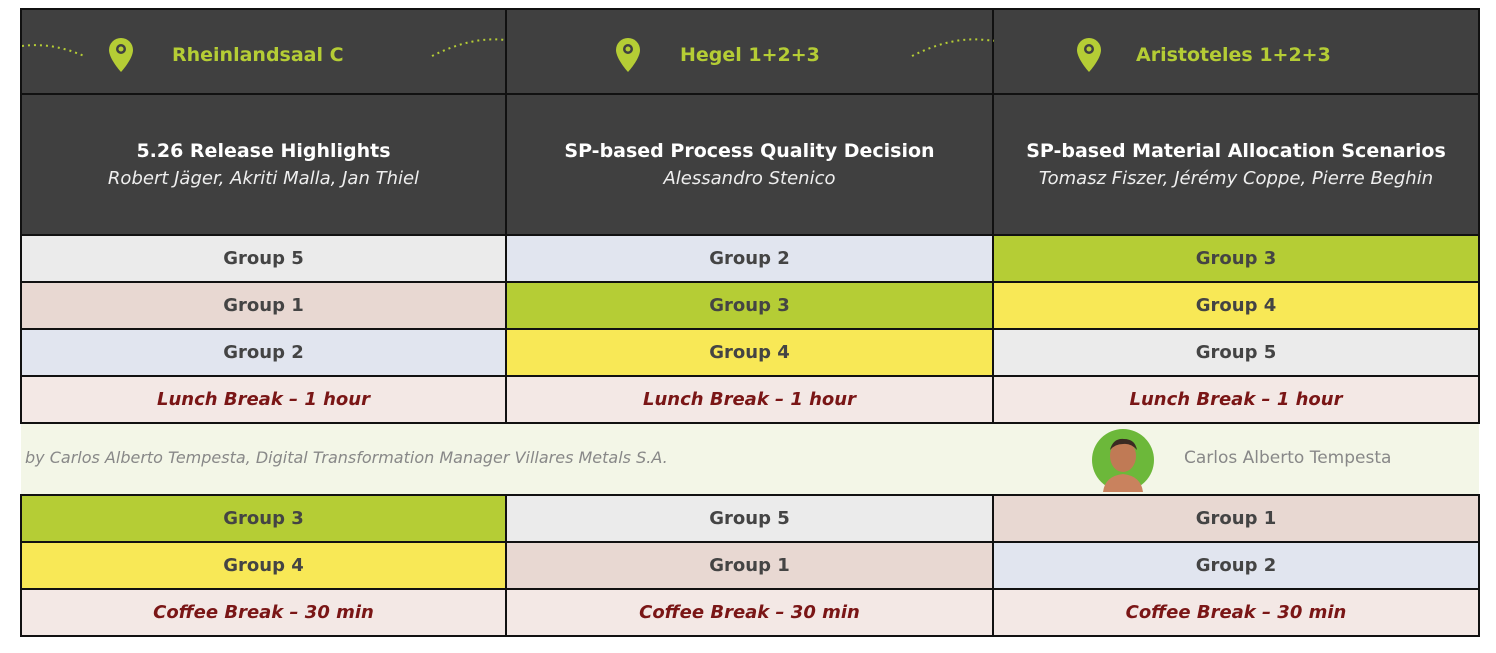  I want to click on group-row: Group 3 Group 5 Group 1, so click(750, 518).